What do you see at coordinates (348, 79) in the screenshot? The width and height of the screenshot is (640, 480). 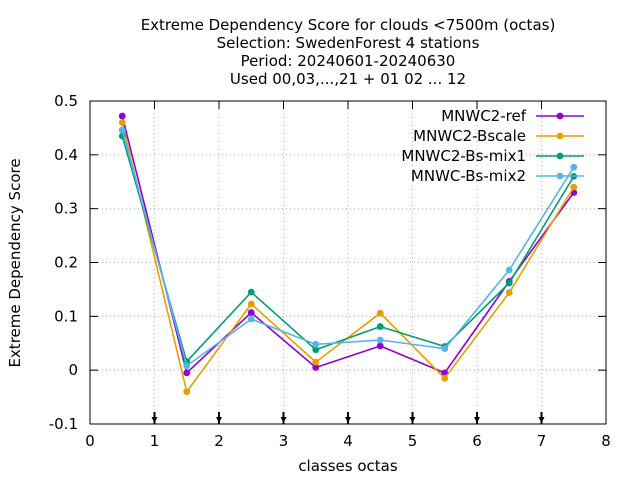 I see `title-line-4: Used 00,03,...,21 + 01 02 ... 12` at bounding box center [348, 79].